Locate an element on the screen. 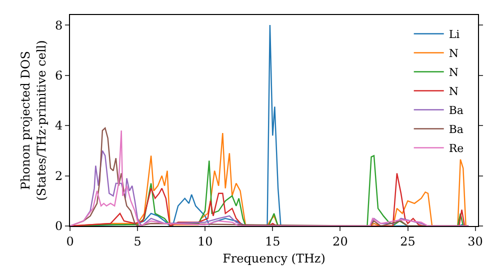  y-tick-label: 6 is located at coordinates (58, 75).